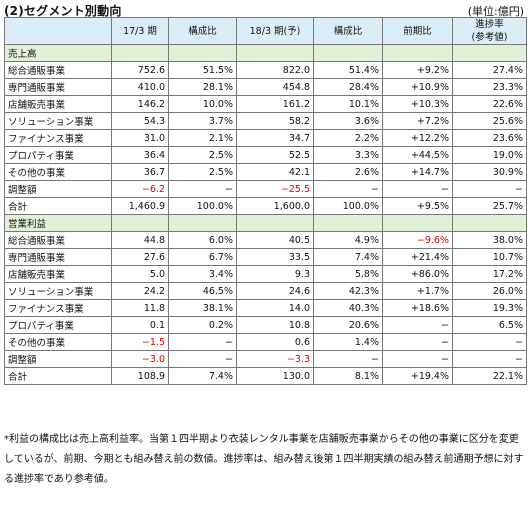 The image size is (530, 505). What do you see at coordinates (58, 104) in the screenshot?
I see `row-label: 店舗販売事業` at bounding box center [58, 104].